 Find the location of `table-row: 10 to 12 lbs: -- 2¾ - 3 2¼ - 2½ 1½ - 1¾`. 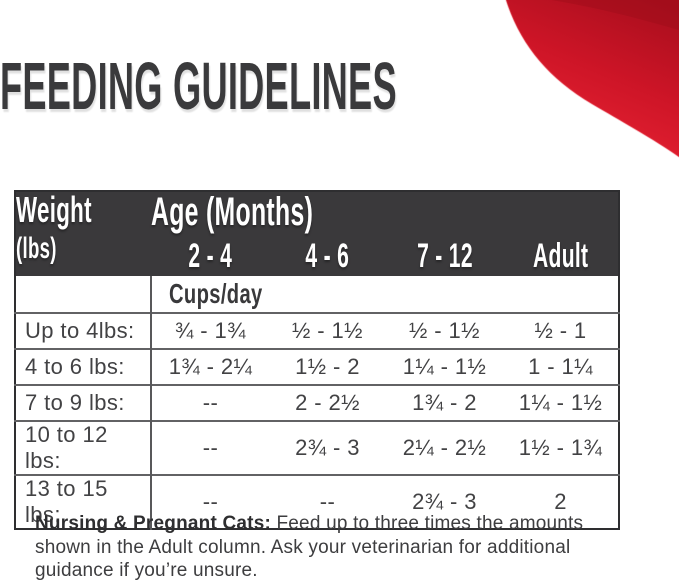

table-row: 10 to 12 lbs: -- 2¾ - 3 2¼ - 2½ 1½ - 1¾ is located at coordinates (317, 447).